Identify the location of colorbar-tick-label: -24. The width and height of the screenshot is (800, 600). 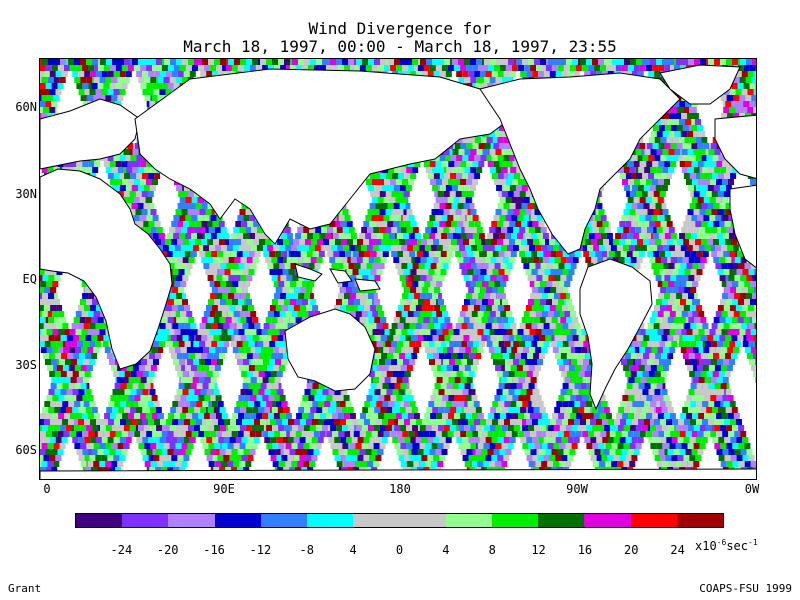
(122, 550).